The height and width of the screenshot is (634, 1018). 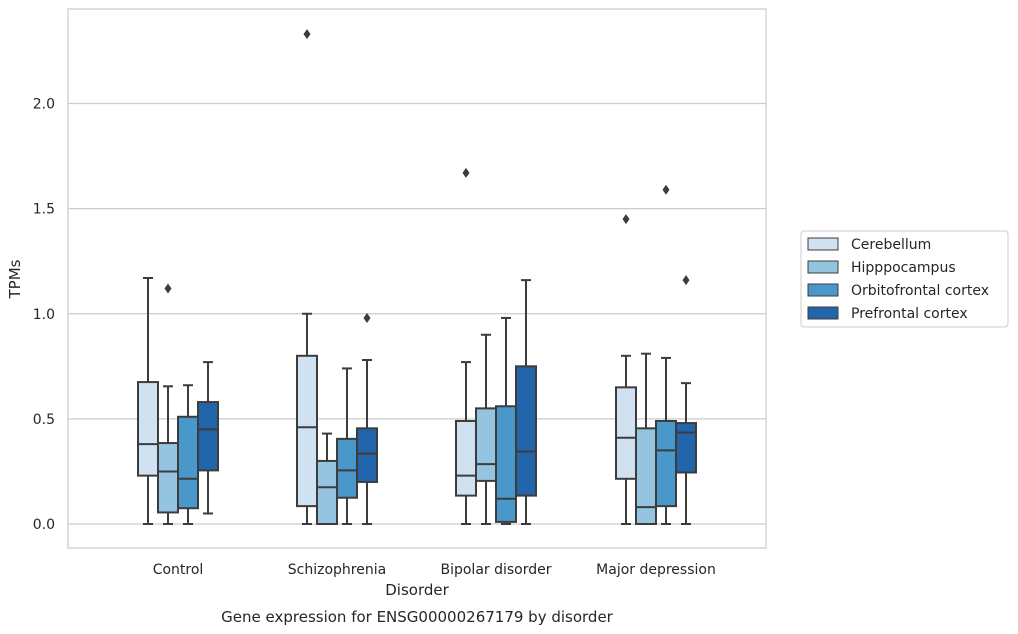 I want to click on legend-item: Cerebellum, so click(x=869, y=245).